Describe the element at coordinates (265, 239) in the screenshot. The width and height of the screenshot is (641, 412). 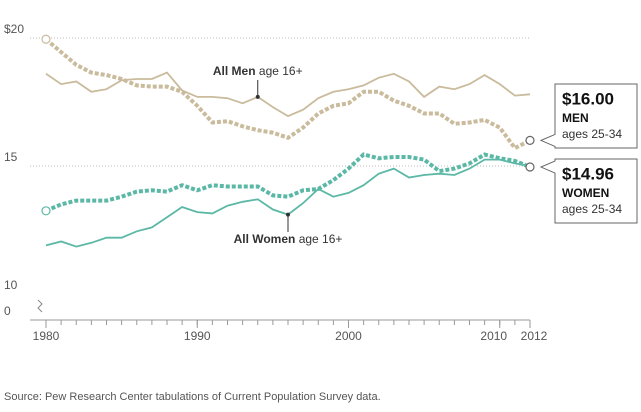
I see `annotation-name: All Women` at that location.